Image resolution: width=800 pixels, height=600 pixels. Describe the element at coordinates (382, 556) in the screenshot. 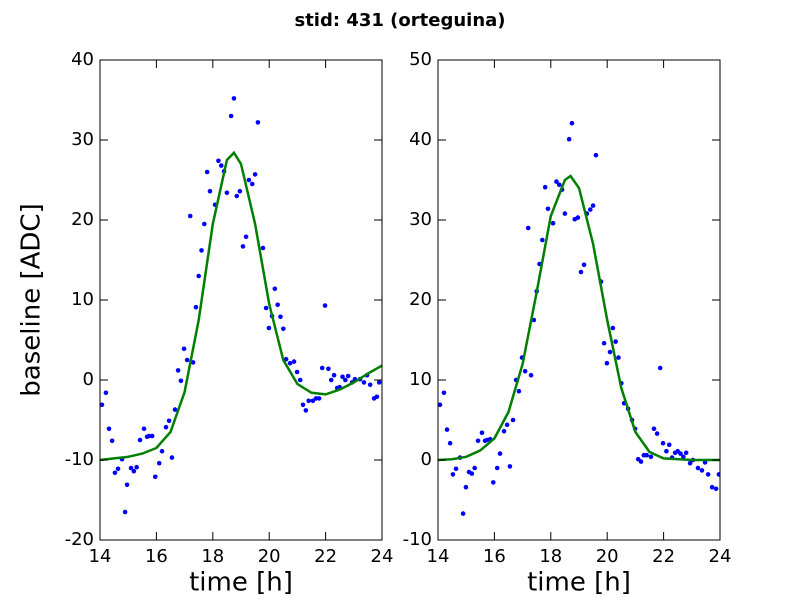

I see `x-tick-label: 24` at that location.